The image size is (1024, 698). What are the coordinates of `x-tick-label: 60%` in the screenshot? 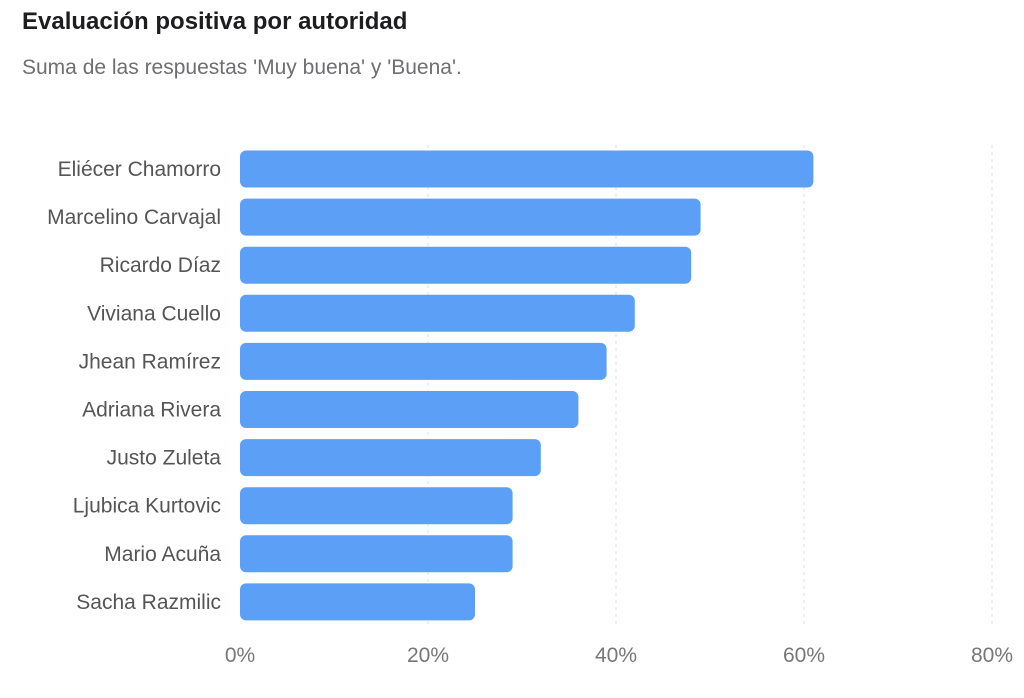 It's located at (804, 655).